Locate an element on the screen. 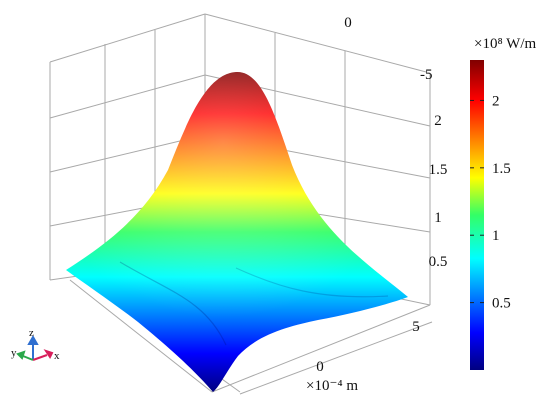 This screenshot has height=407, width=550. axis-triad: z x y is located at coordinates (35, 344).